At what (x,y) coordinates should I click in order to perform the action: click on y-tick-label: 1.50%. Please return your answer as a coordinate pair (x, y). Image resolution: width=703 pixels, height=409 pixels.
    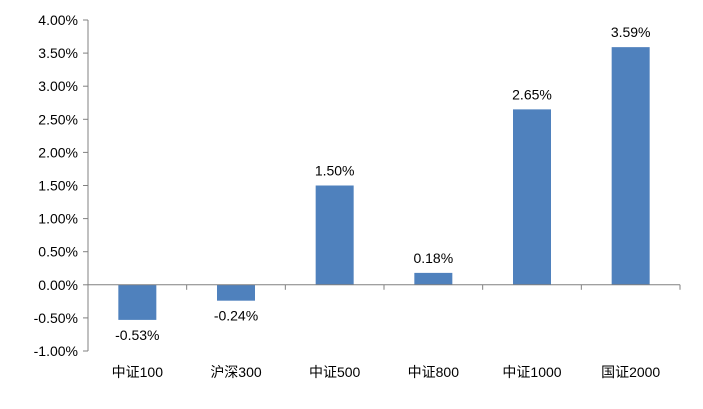
    Looking at the image, I should click on (58, 186).